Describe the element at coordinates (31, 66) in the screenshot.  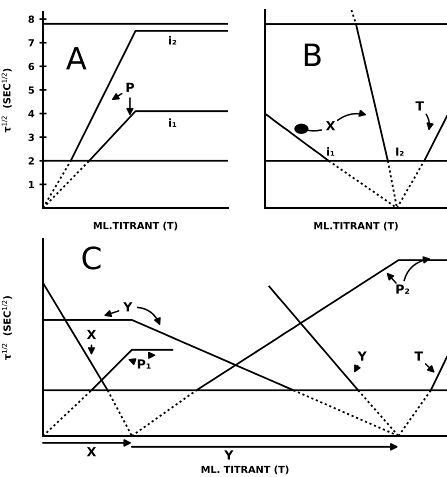
I see `y-tick-label: 6` at that location.